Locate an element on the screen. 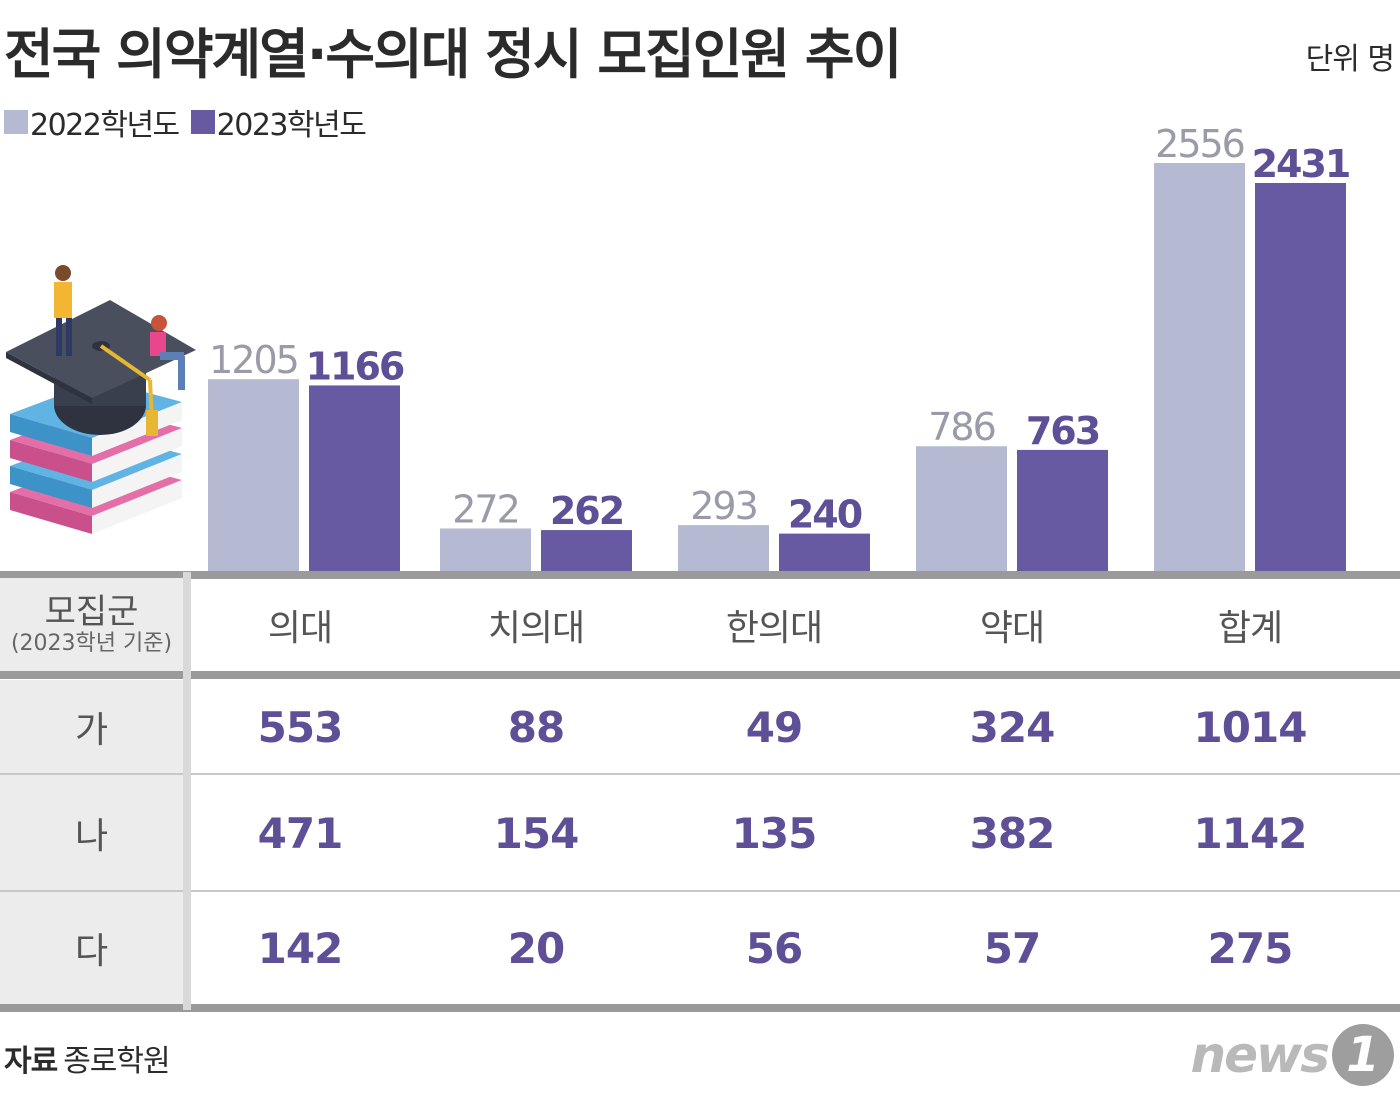  legend: 2022학년도 2023학년도 is located at coordinates (190, 122).